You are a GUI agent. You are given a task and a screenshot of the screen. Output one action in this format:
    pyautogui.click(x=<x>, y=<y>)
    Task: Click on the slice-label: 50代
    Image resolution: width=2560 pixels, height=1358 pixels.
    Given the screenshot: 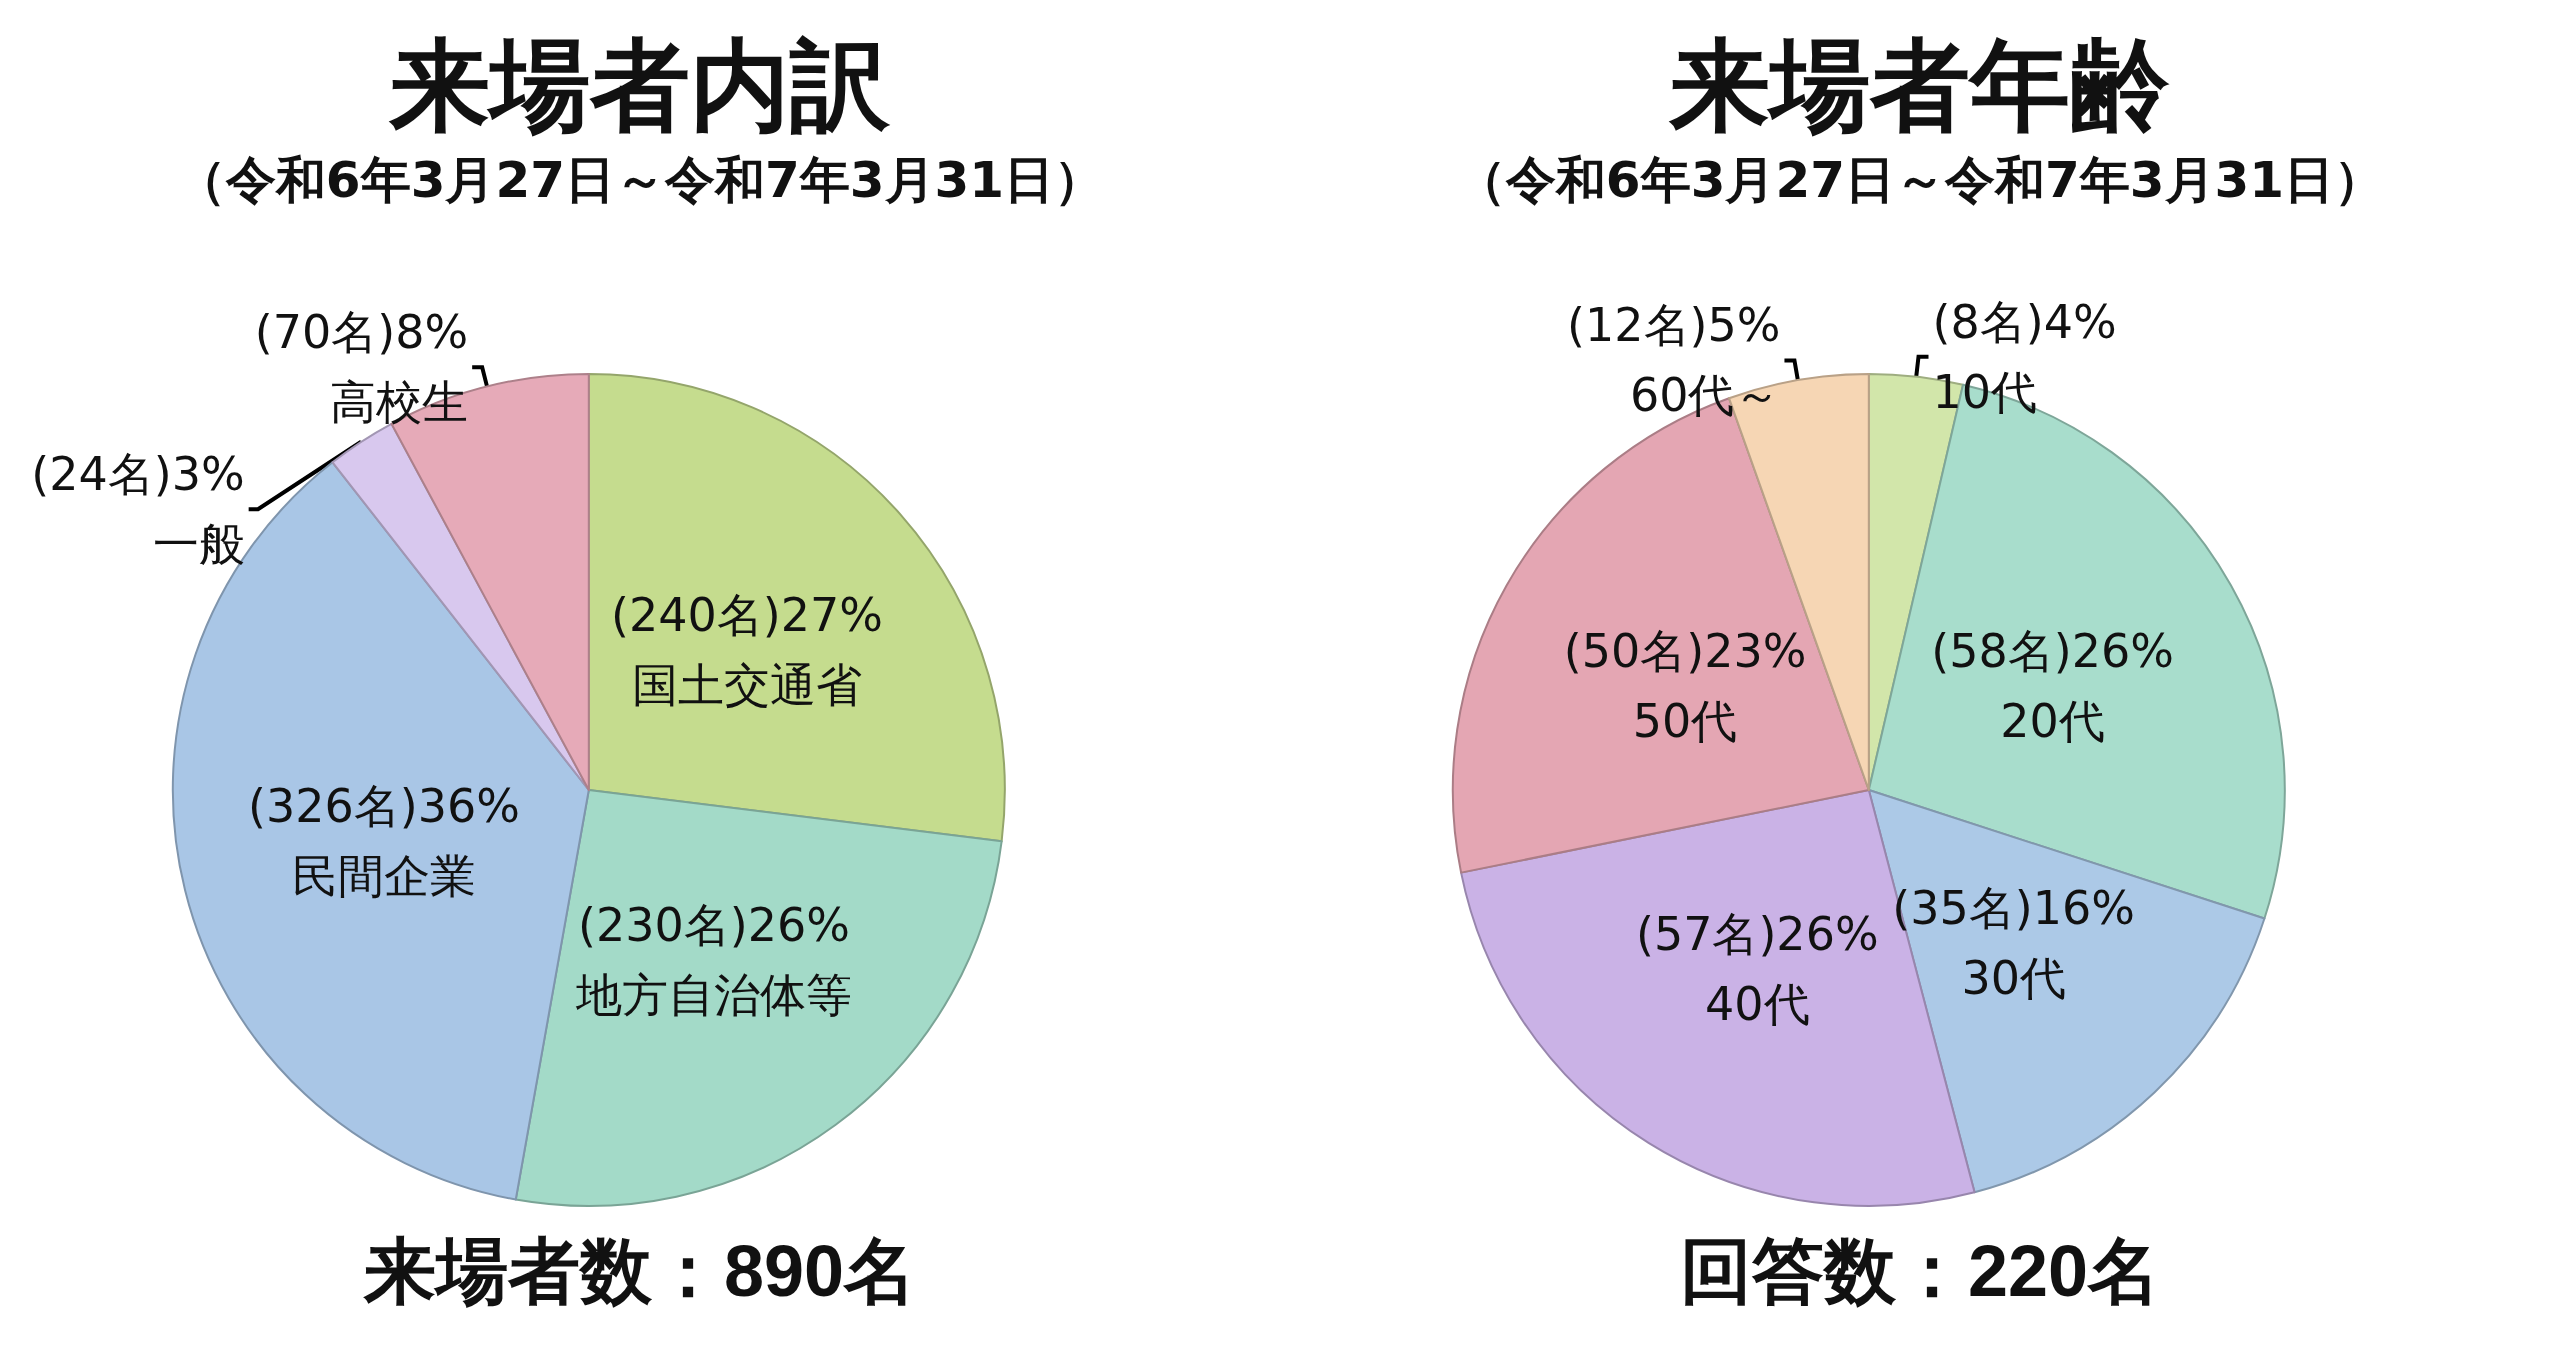 What is the action you would take?
    pyautogui.click(x=1685, y=721)
    